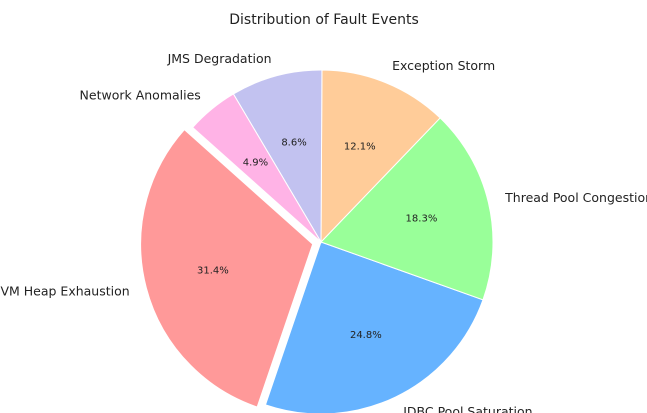 This screenshot has width=647, height=413. Describe the element at coordinates (219, 58) in the screenshot. I see `slice-label: JMS Degradation` at that location.